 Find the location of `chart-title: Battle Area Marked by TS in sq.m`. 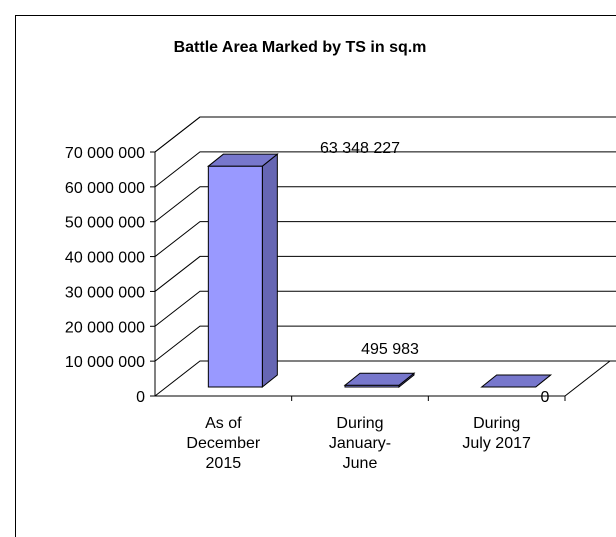

chart-title: Battle Area Marked by TS in sq.m is located at coordinates (300, 47).